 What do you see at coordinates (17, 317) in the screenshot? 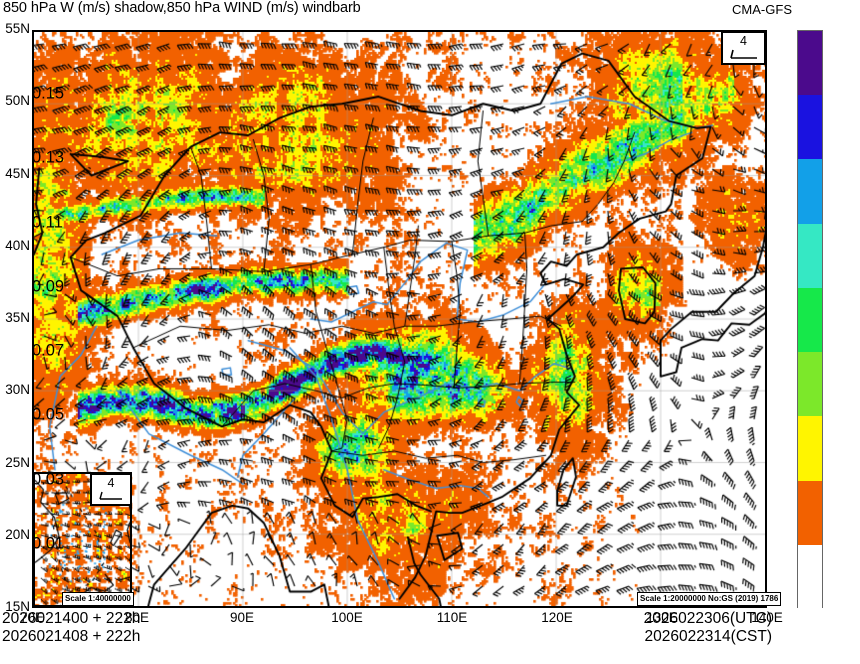
I see `lat-tick-35N: 35N` at bounding box center [17, 317].